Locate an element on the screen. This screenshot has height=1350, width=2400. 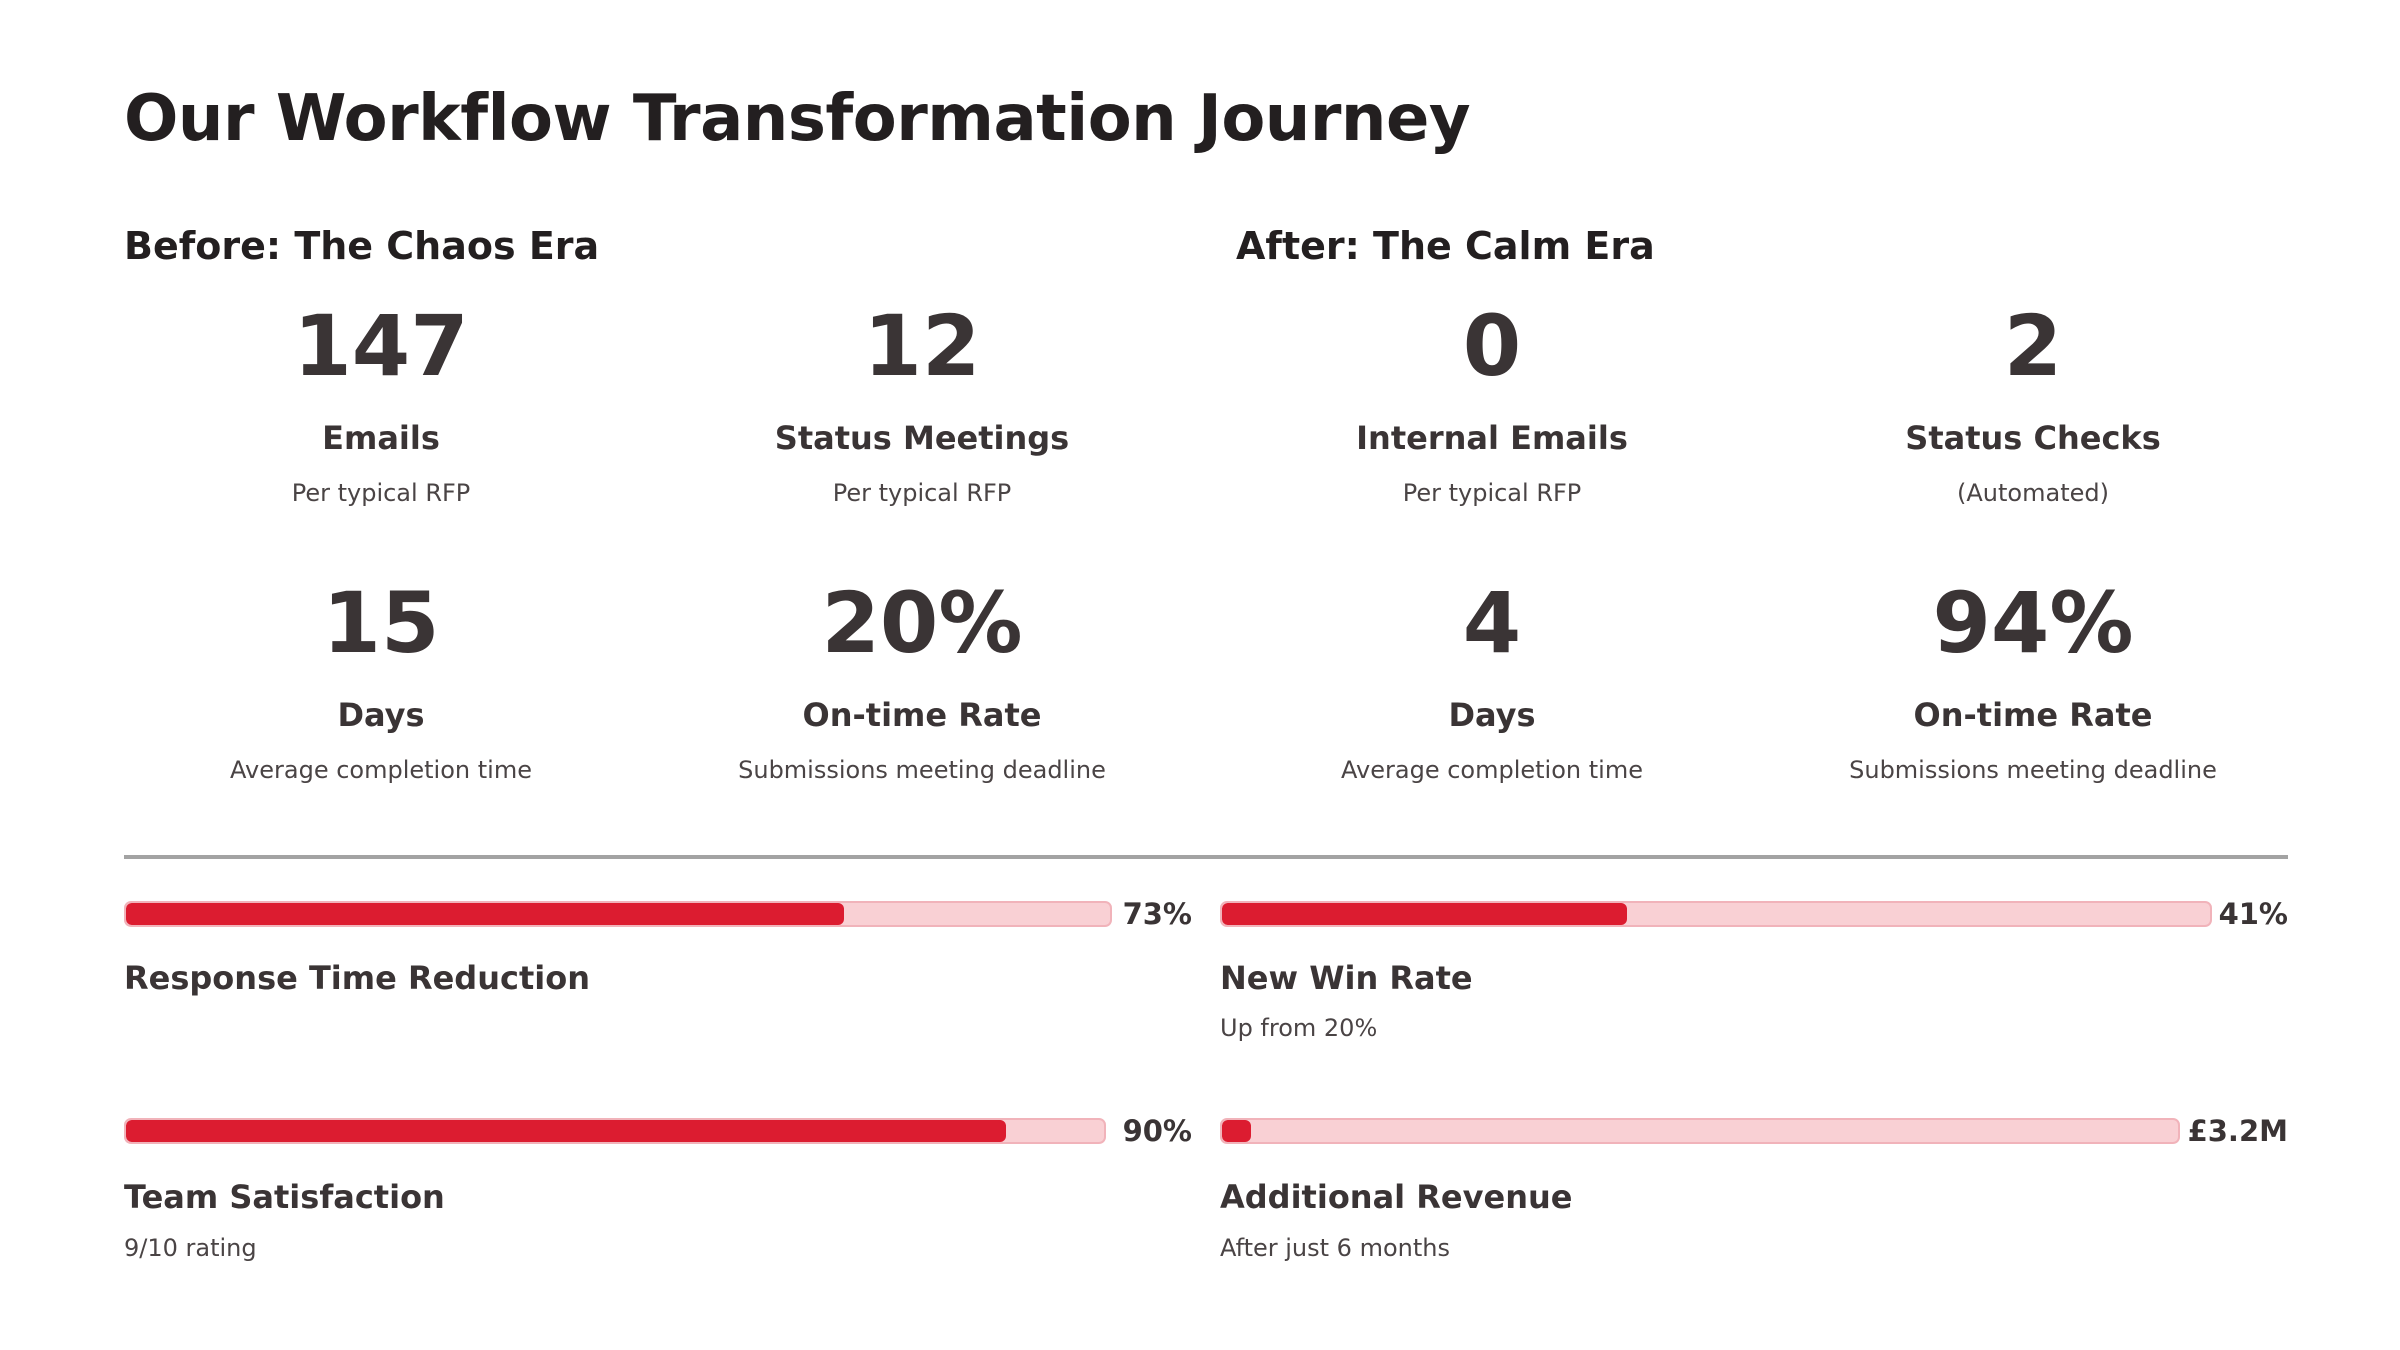
stat-subtext: (Automated) is located at coordinates (2033, 493).